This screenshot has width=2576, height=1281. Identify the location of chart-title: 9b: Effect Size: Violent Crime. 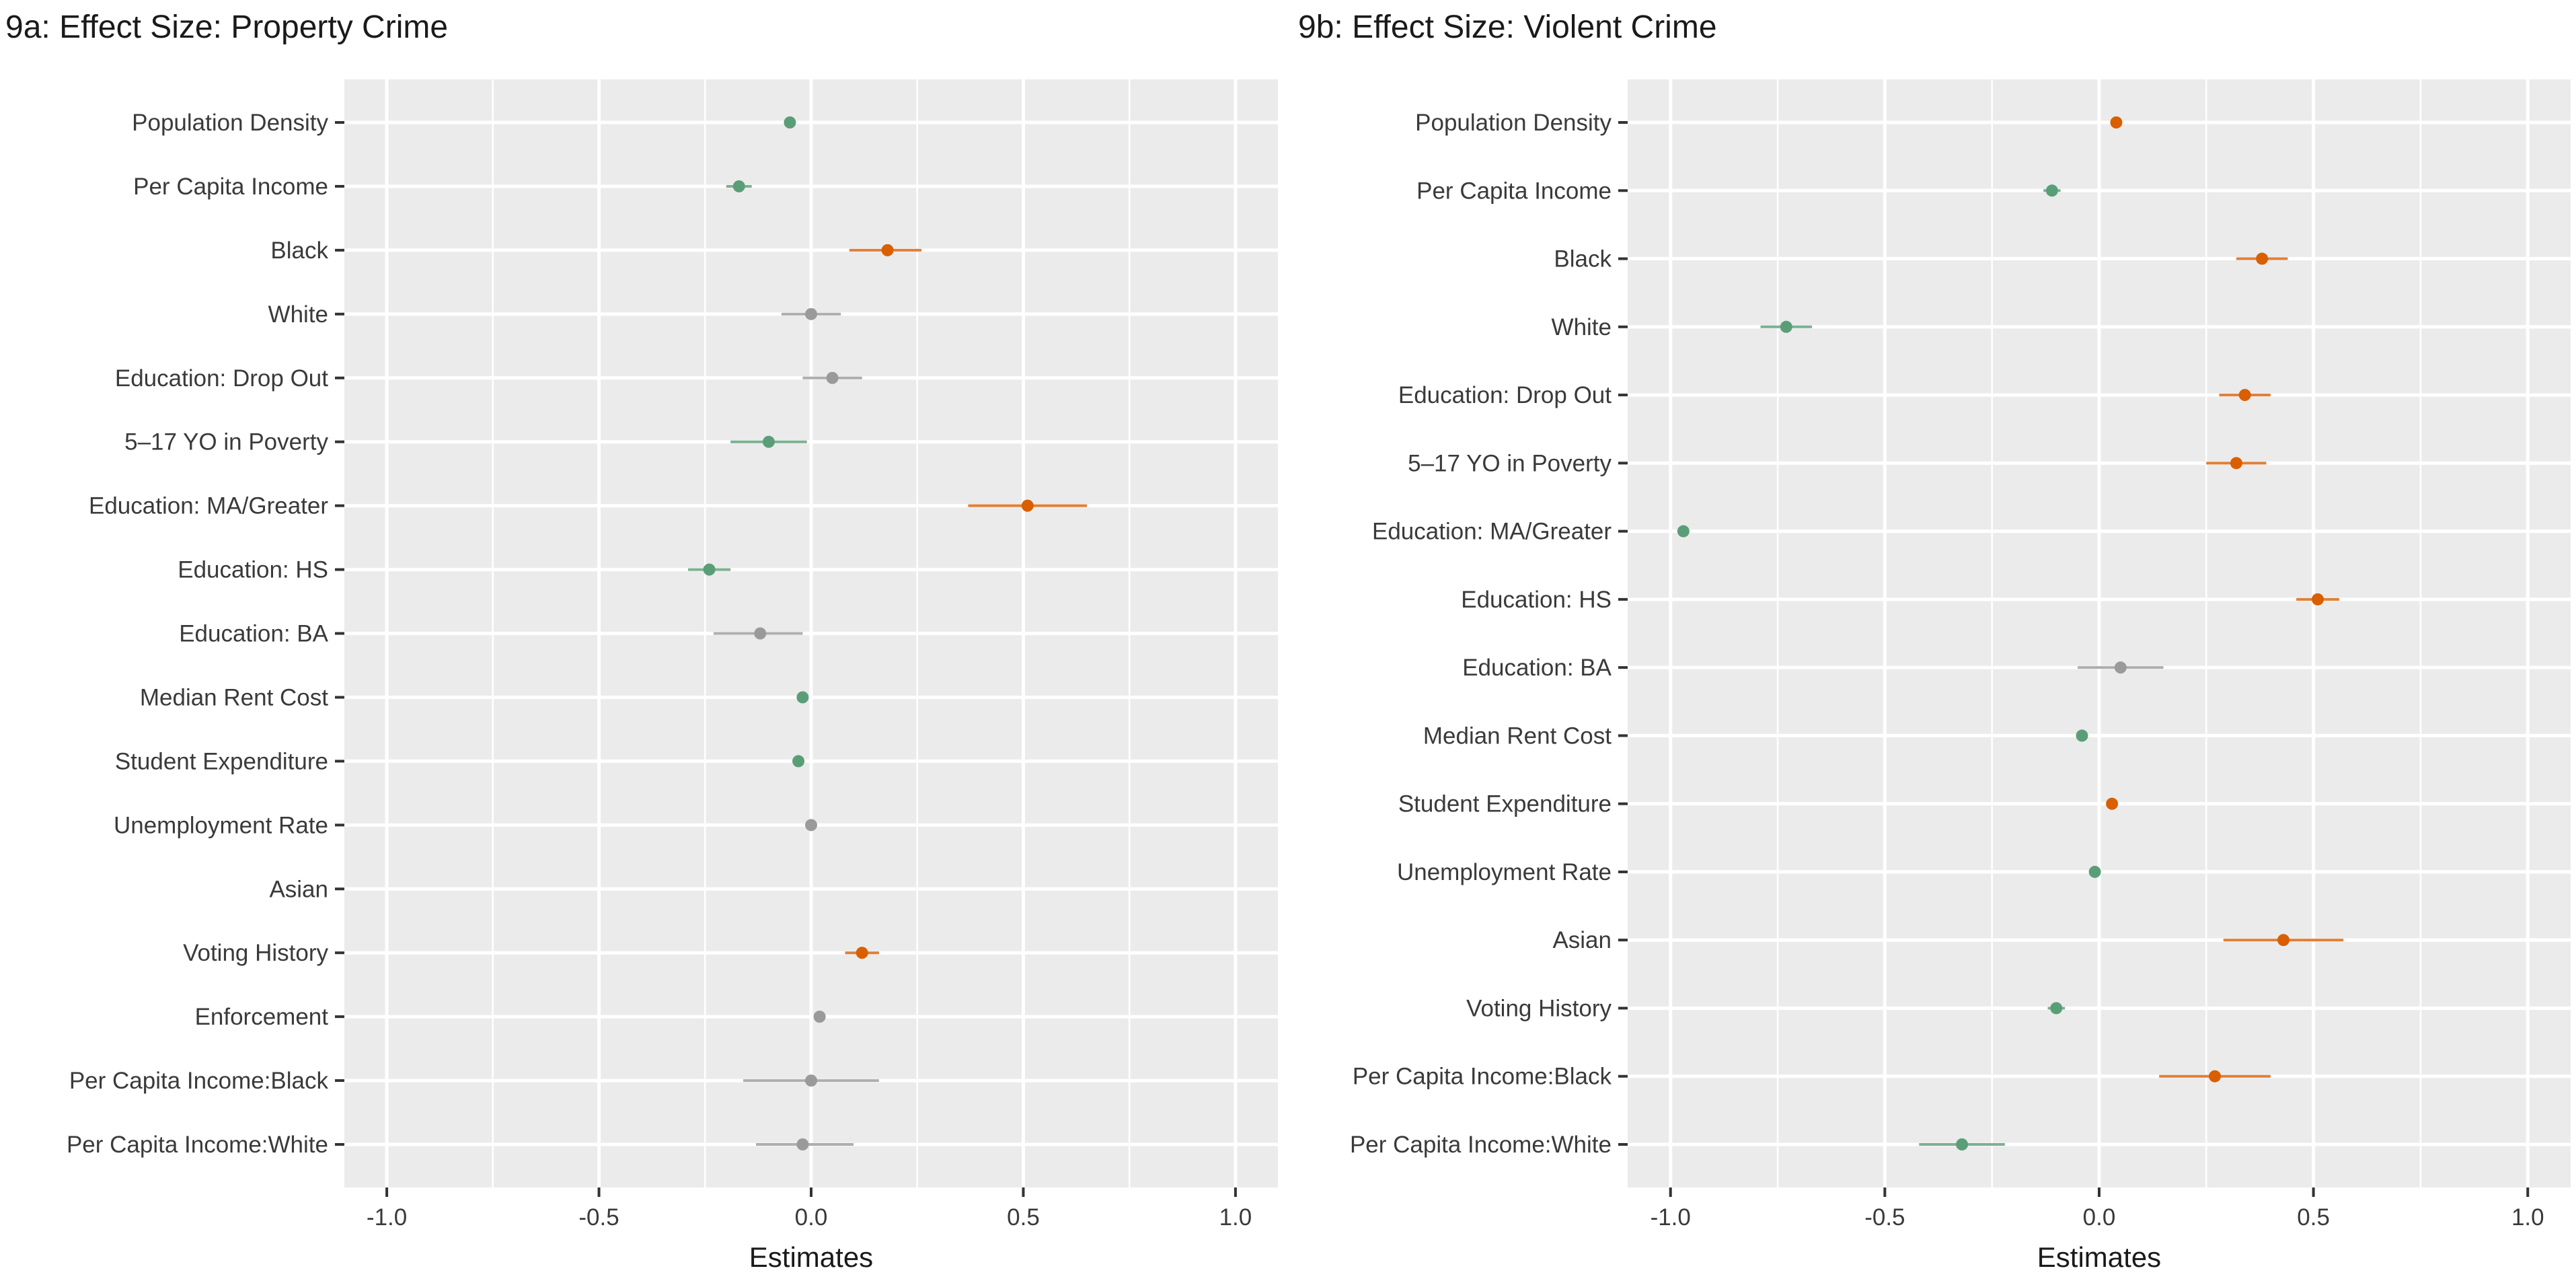
(1507, 27).